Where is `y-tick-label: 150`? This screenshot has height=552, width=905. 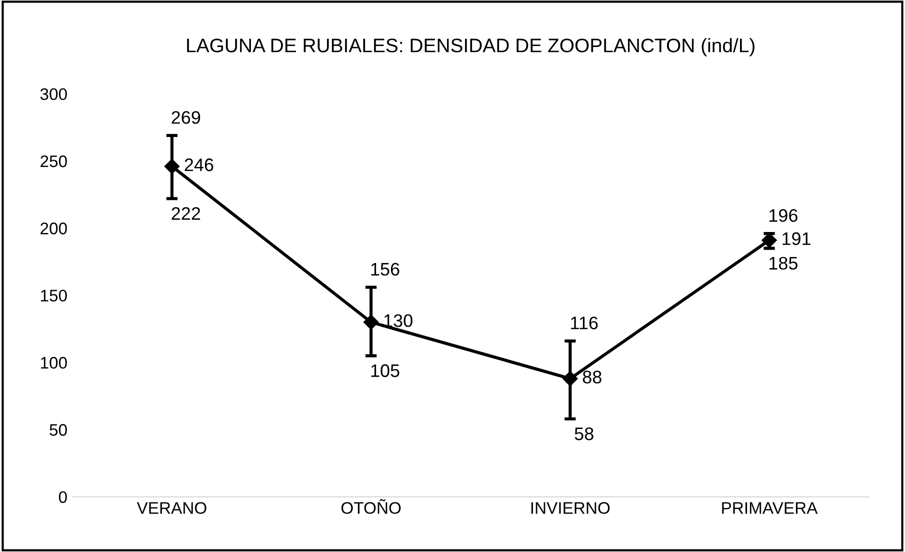 y-tick-label: 150 is located at coordinates (54, 296).